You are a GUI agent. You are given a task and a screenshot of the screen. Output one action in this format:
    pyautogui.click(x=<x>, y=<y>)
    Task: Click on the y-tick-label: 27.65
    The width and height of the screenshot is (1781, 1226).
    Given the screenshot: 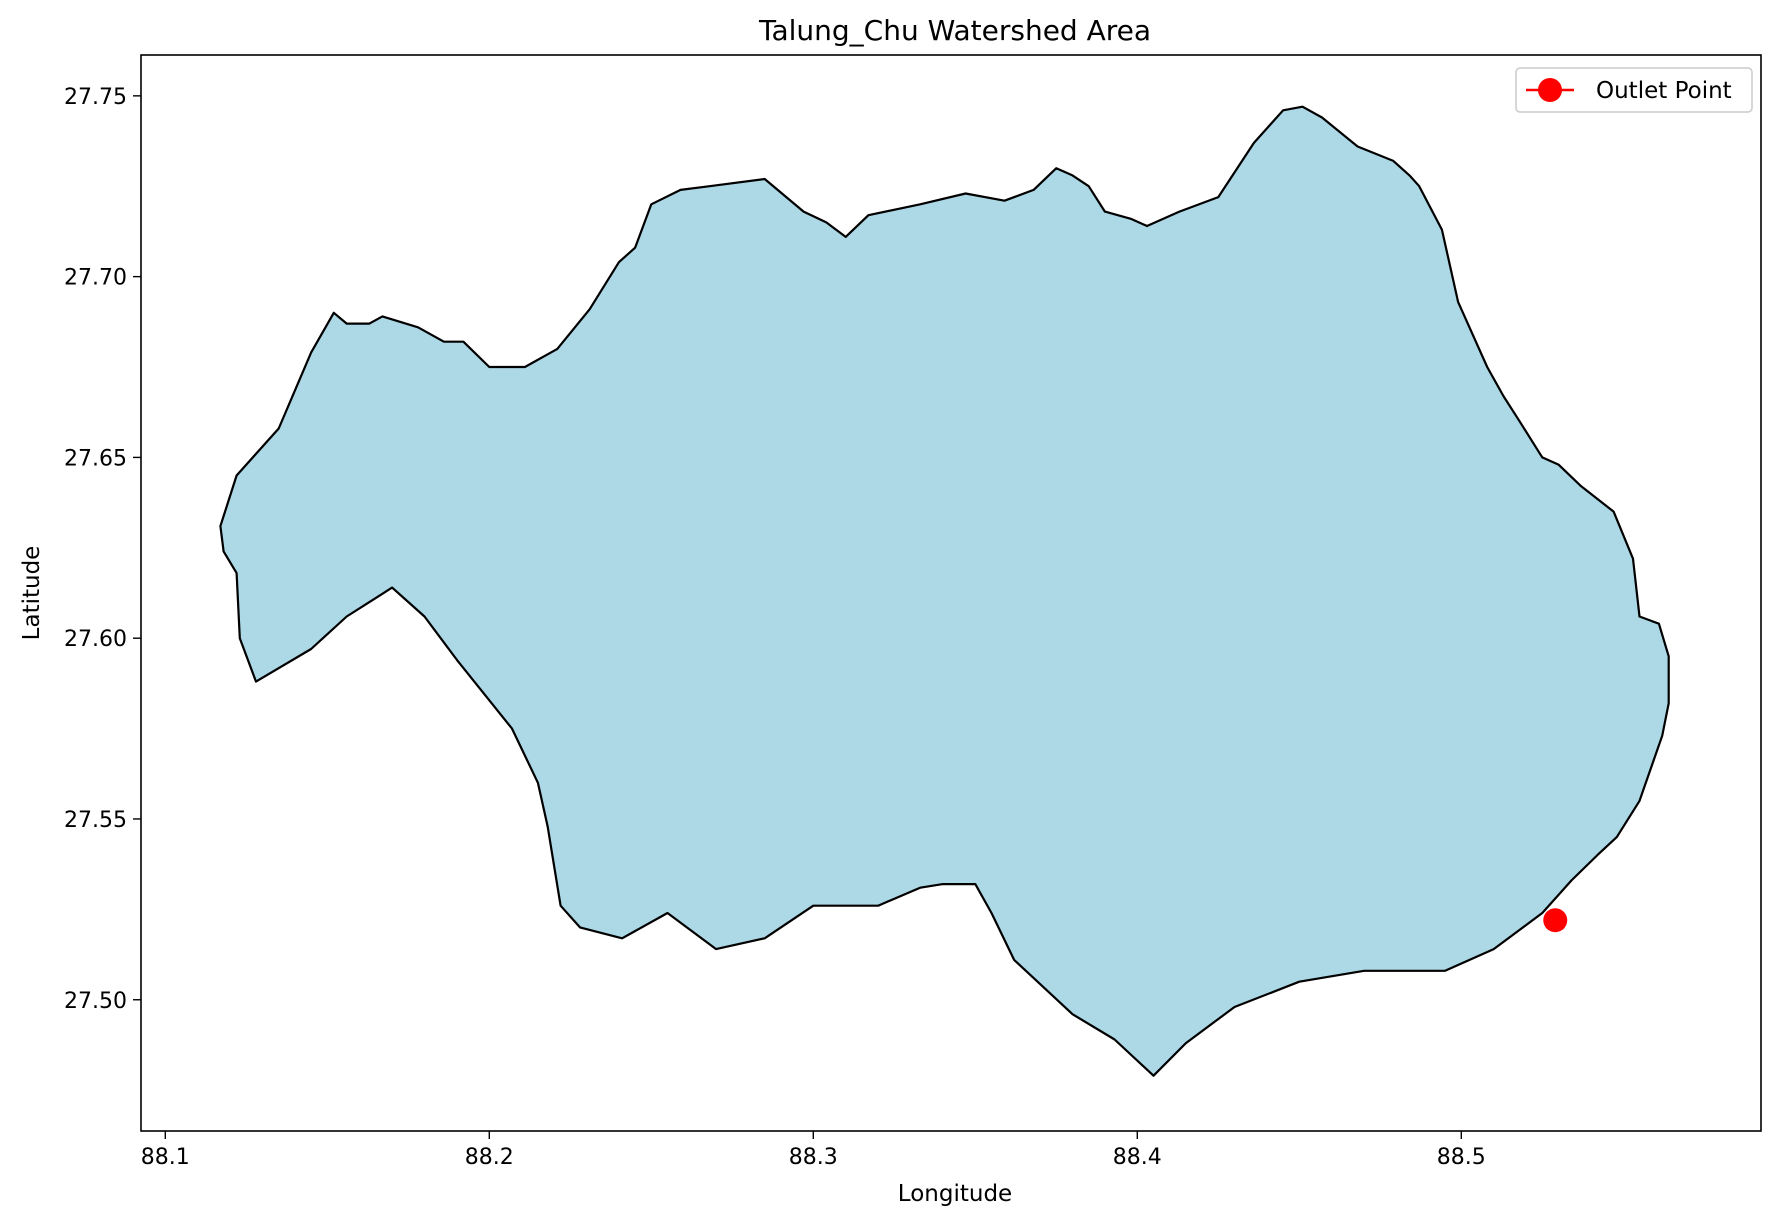 What is the action you would take?
    pyautogui.click(x=95, y=458)
    